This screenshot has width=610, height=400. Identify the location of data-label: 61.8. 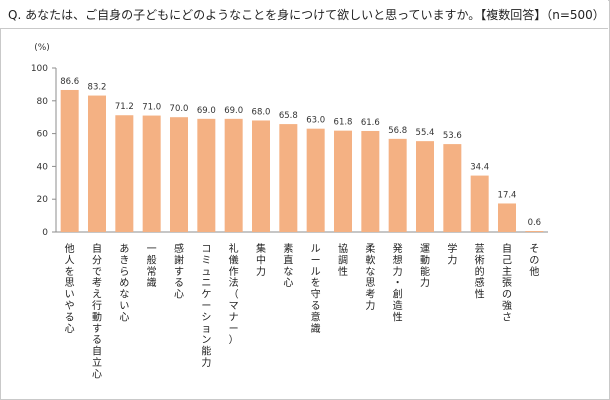
(343, 123).